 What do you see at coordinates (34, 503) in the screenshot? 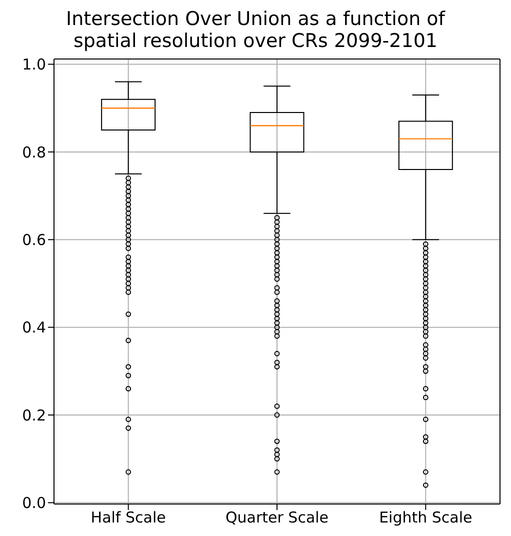
I see `y-tick-label: 0.0` at bounding box center [34, 503].